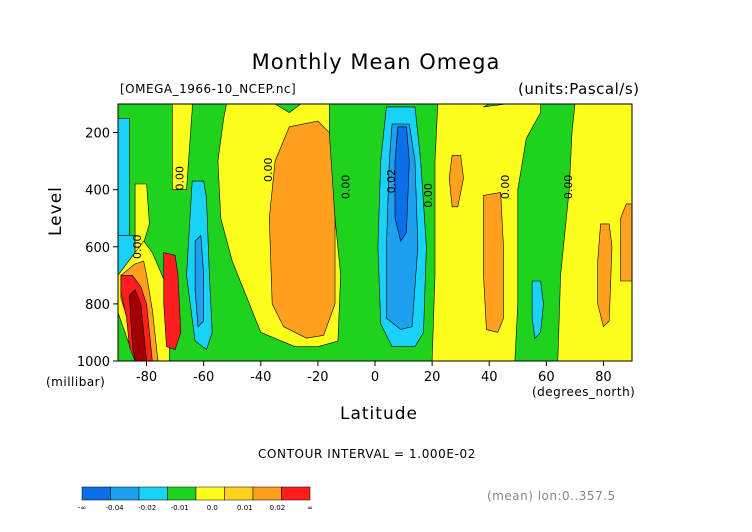 The image size is (752, 532). What do you see at coordinates (245, 508) in the screenshot?
I see `colorbar-label-5: 0.01` at bounding box center [245, 508].